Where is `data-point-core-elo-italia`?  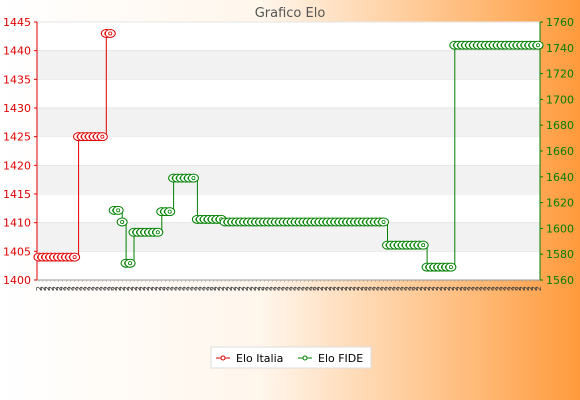 data-point-core-elo-italia is located at coordinates (110, 33).